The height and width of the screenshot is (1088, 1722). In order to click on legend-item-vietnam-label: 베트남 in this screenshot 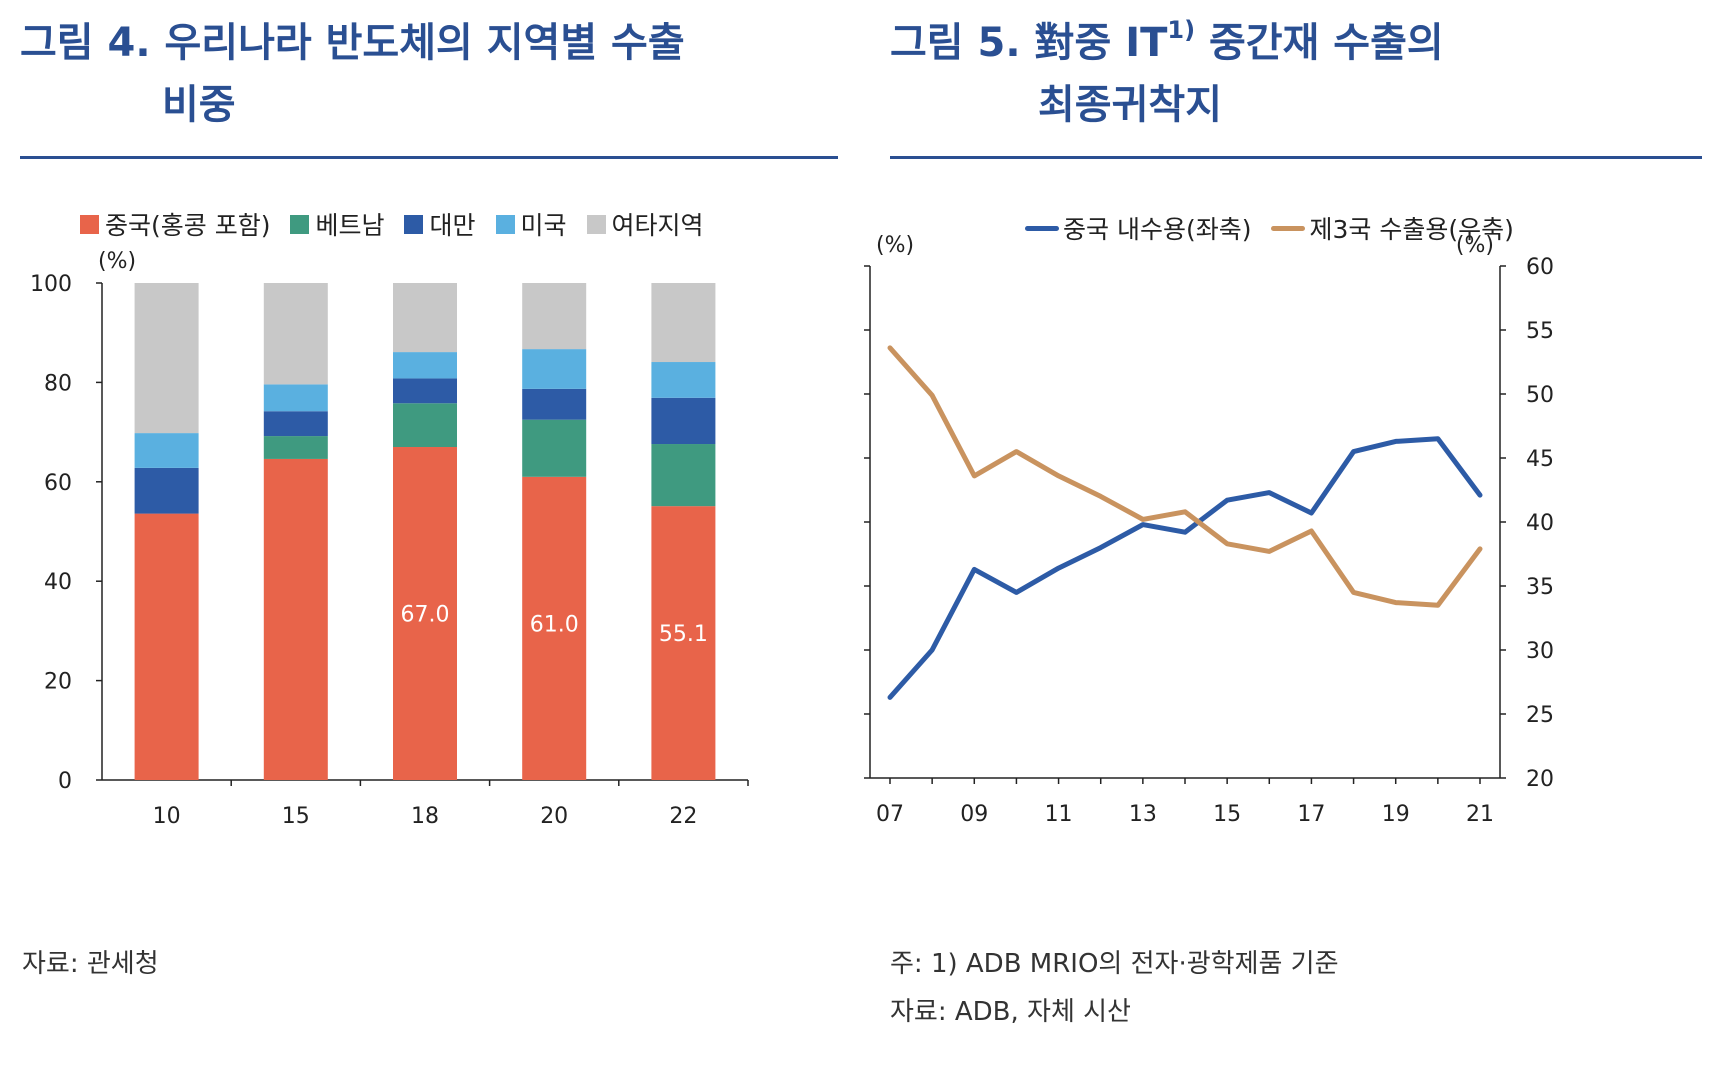, I will do `click(350, 225)`.